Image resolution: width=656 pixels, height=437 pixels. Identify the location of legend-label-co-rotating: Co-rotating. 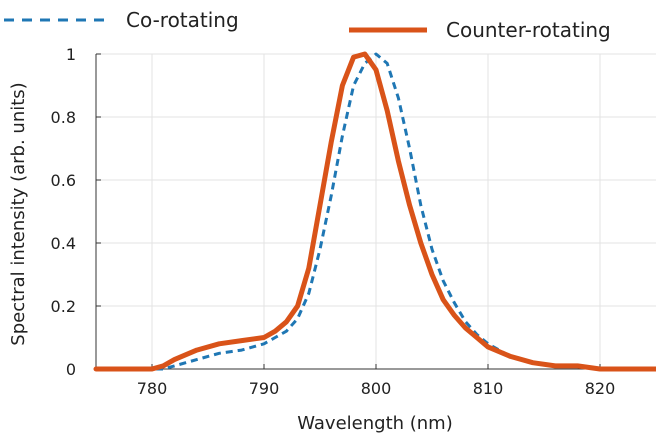
(182, 20).